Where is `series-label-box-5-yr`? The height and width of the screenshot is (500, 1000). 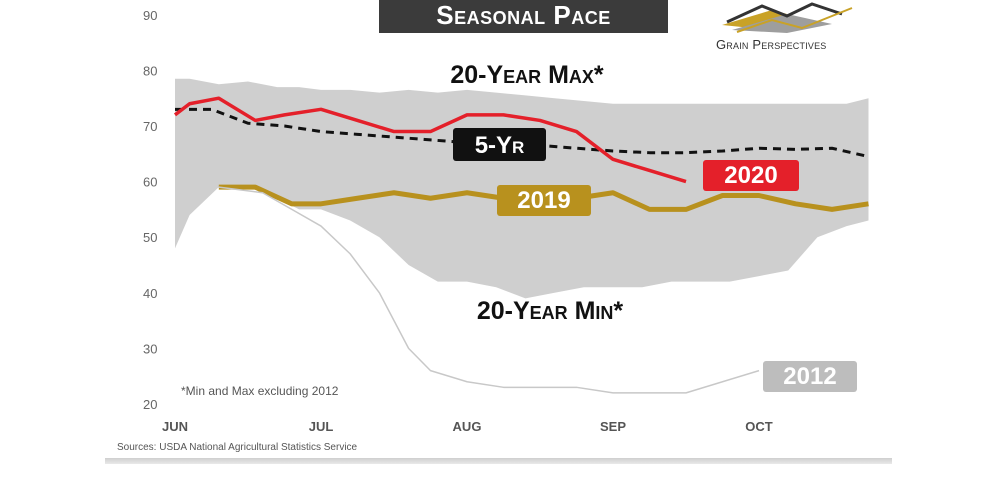 series-label-box-5-yr is located at coordinates (499, 144).